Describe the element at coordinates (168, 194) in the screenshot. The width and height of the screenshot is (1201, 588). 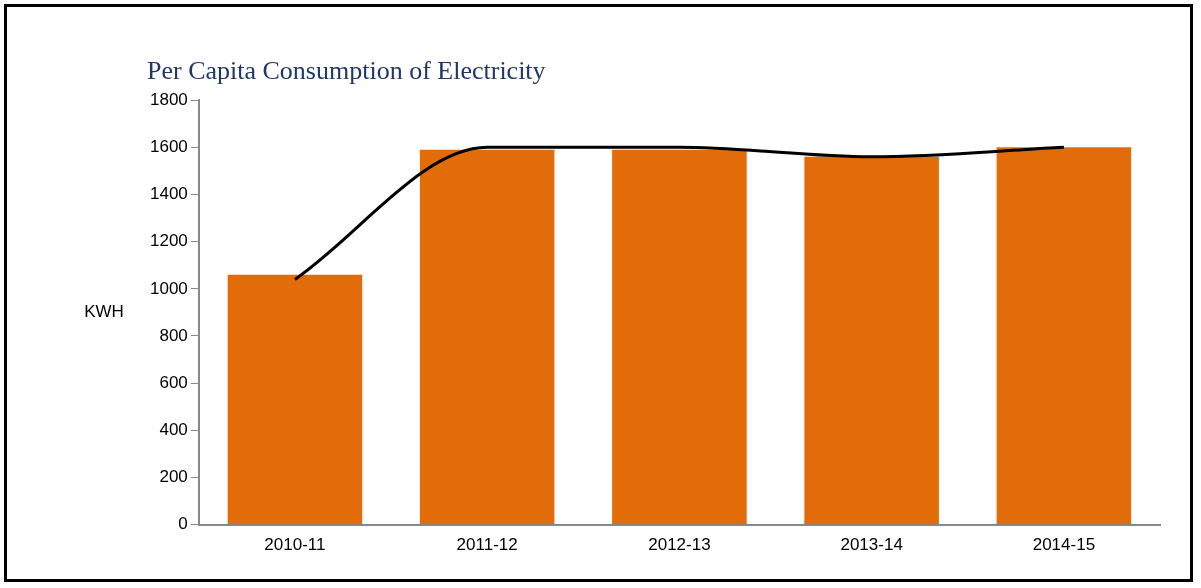
I see `y-tick-label: 1400` at that location.